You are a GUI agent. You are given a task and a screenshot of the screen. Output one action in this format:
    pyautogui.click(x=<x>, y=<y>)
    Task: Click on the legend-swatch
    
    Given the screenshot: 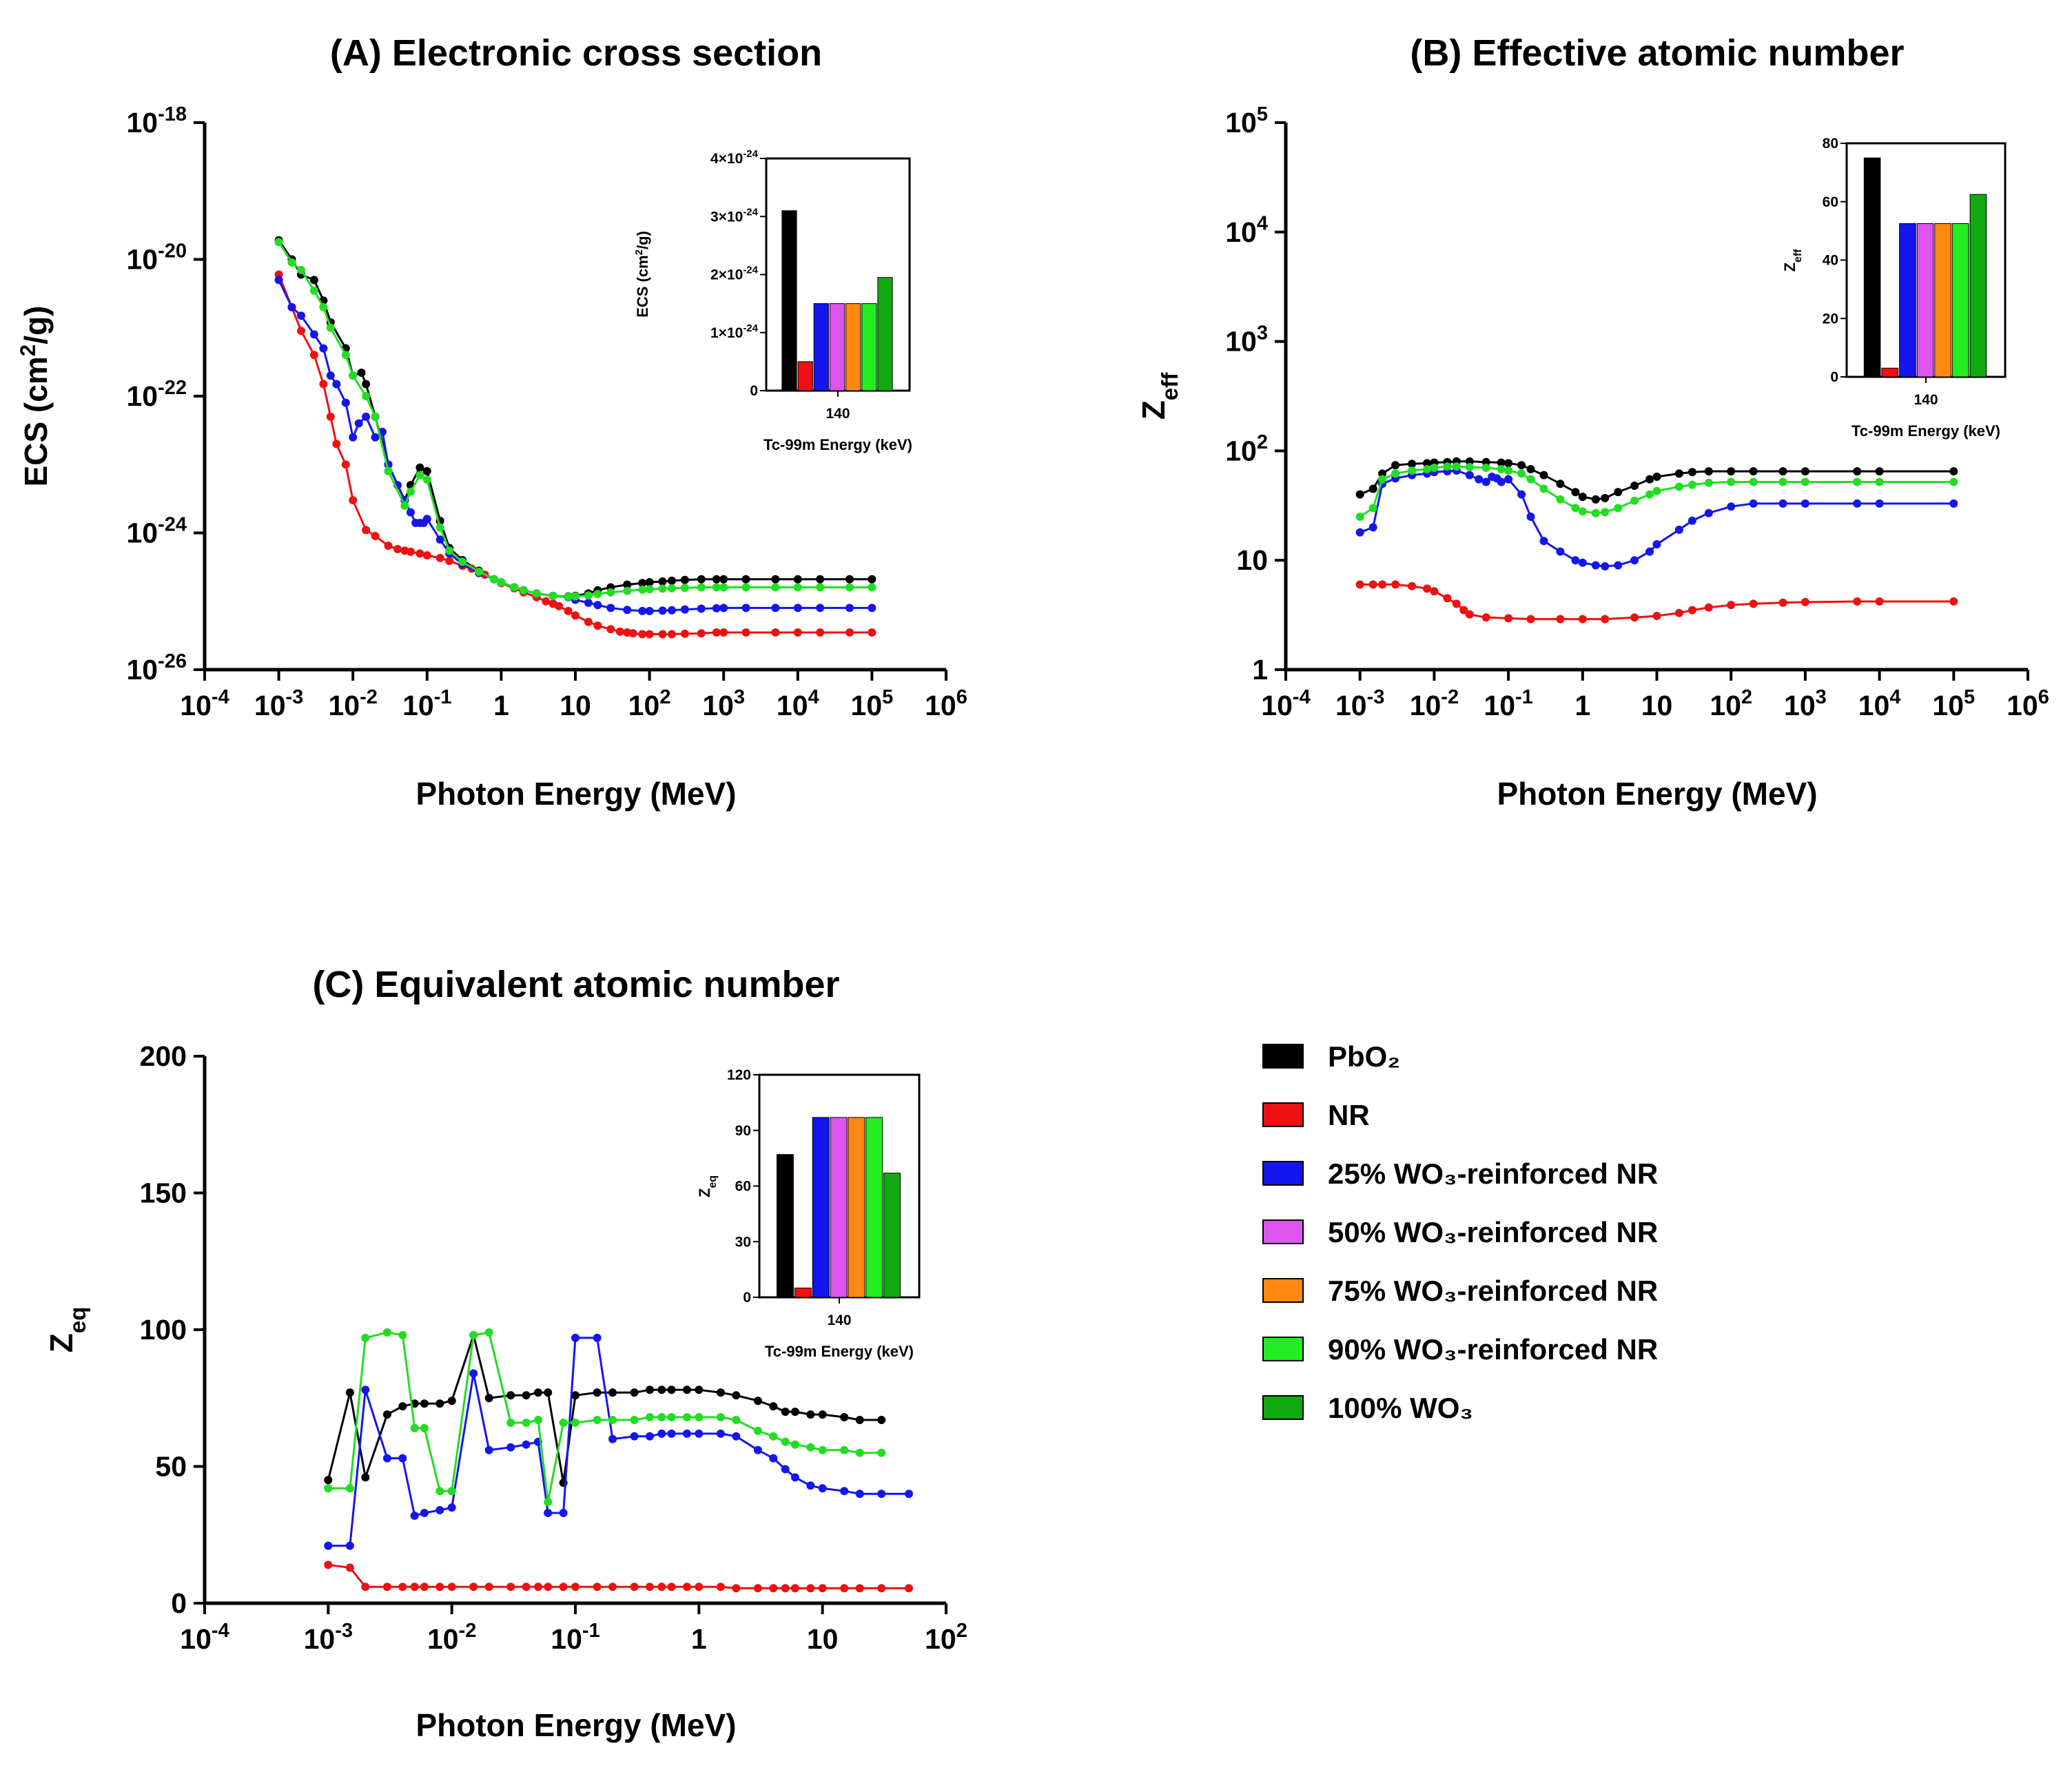 What is the action you would take?
    pyautogui.click(x=1283, y=1407)
    